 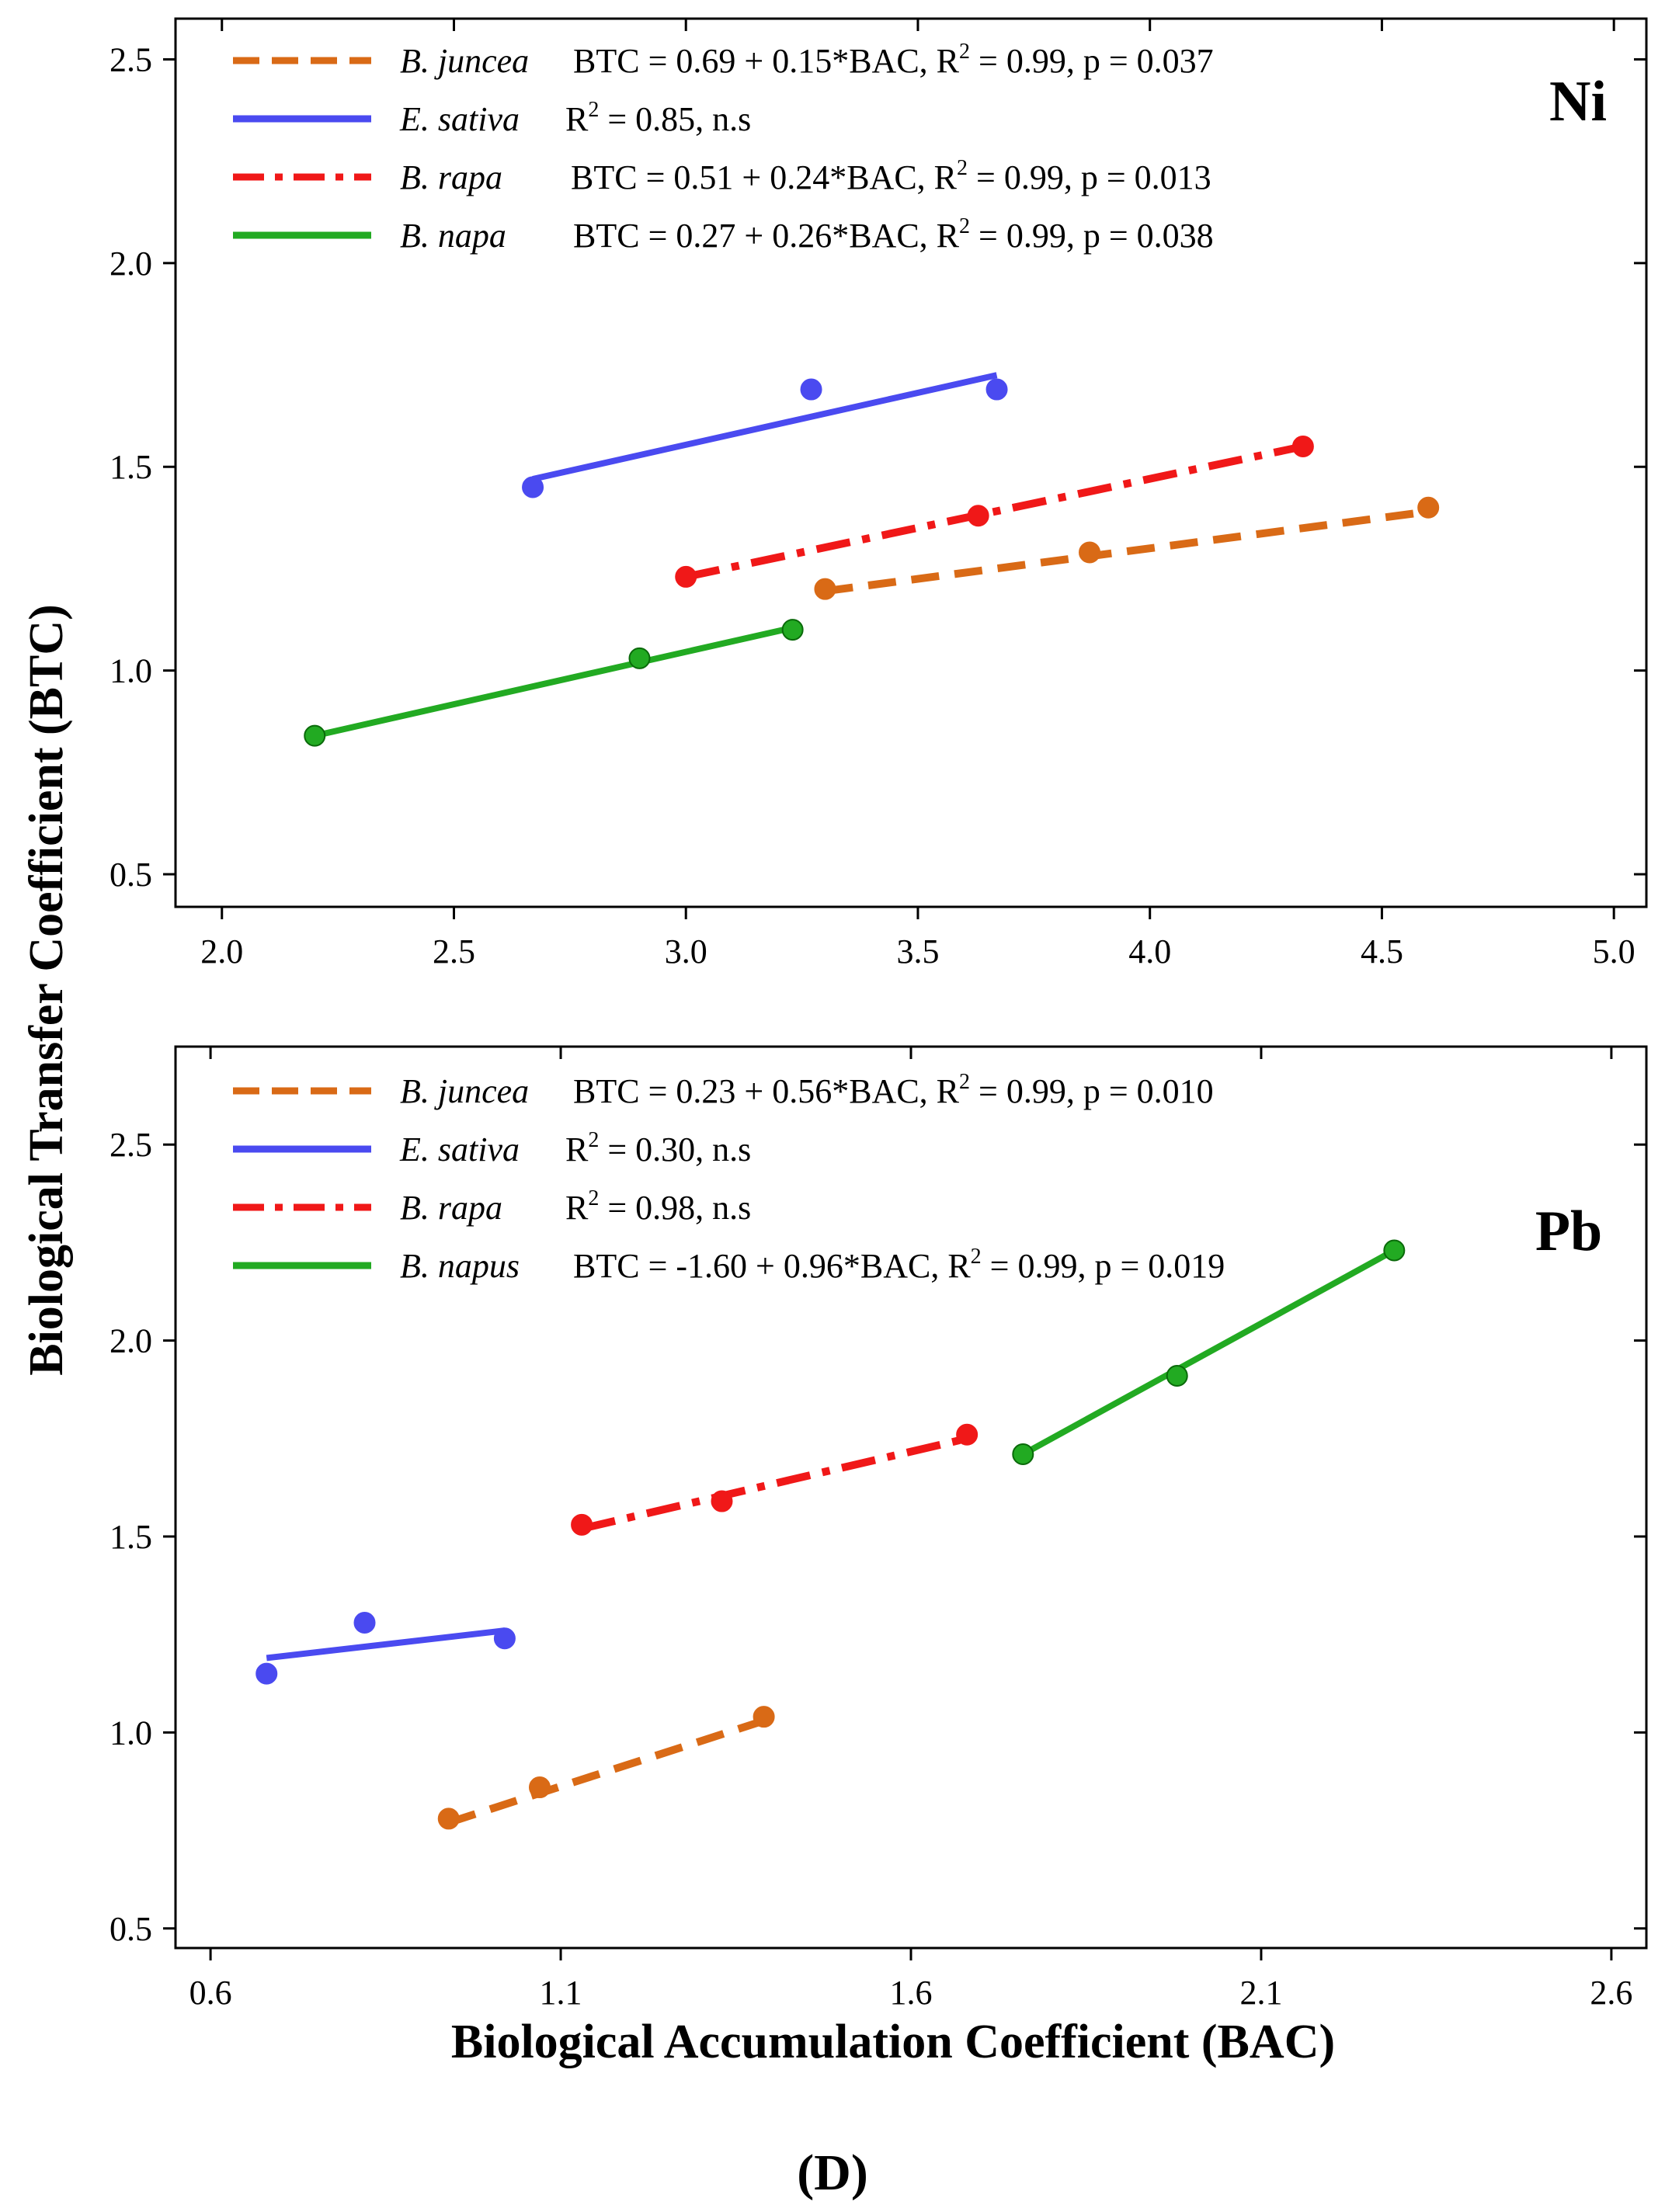 What do you see at coordinates (1260, 1993) in the screenshot?
I see `x-tick-label: 2.1` at bounding box center [1260, 1993].